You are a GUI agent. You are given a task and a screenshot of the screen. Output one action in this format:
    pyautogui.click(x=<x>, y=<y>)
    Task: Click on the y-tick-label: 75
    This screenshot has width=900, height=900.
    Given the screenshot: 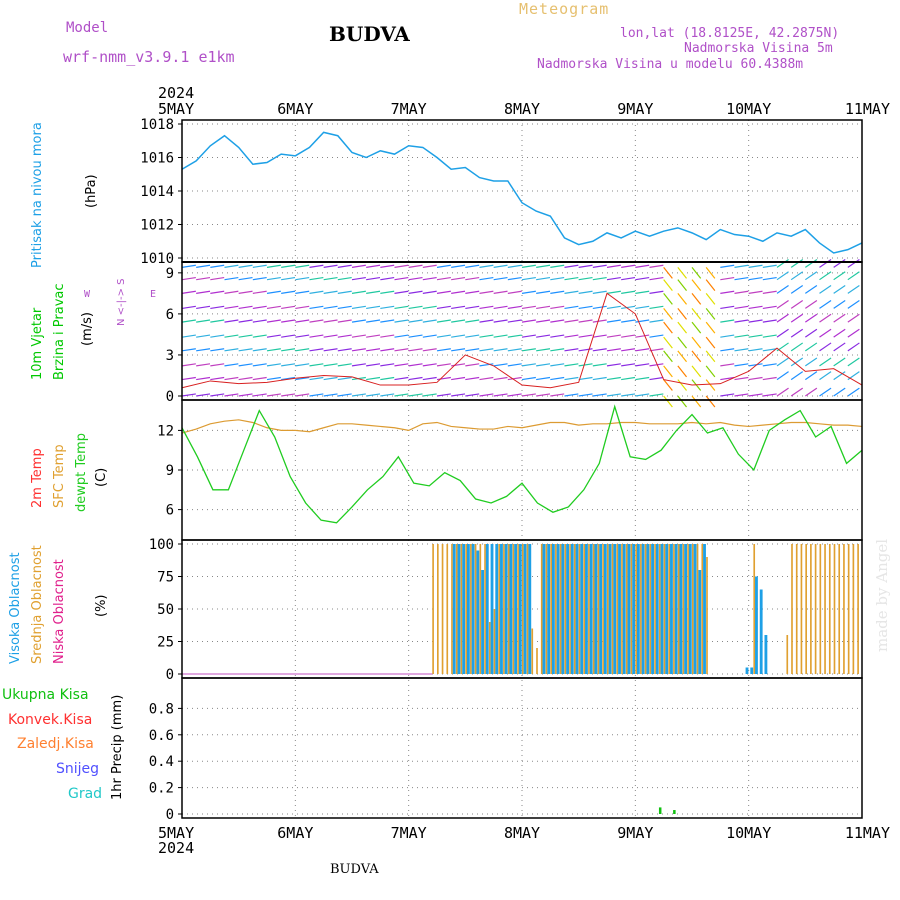 What is the action you would take?
    pyautogui.click(x=165, y=578)
    